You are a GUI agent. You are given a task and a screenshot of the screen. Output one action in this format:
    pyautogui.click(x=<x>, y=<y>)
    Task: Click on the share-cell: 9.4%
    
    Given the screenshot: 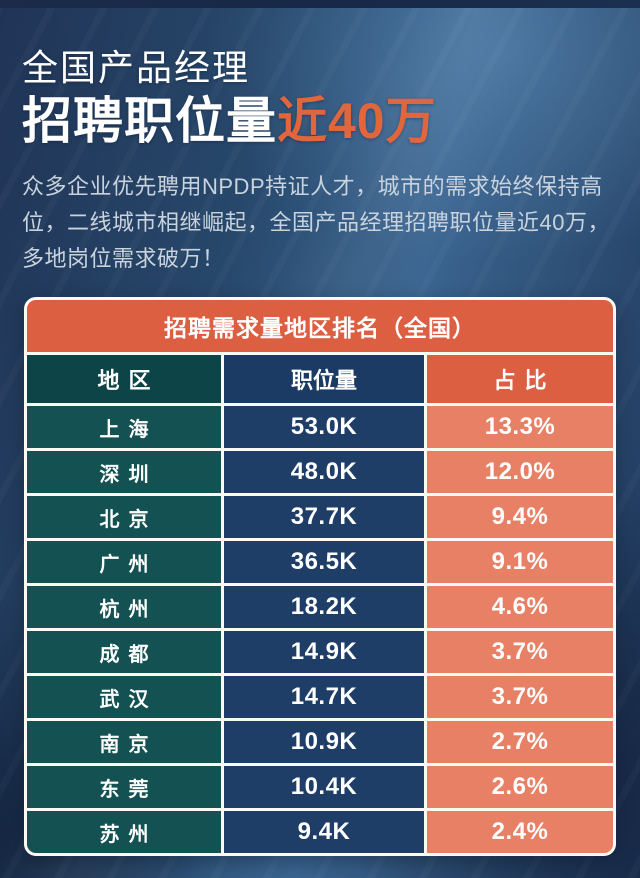 What is the action you would take?
    pyautogui.click(x=520, y=517)
    